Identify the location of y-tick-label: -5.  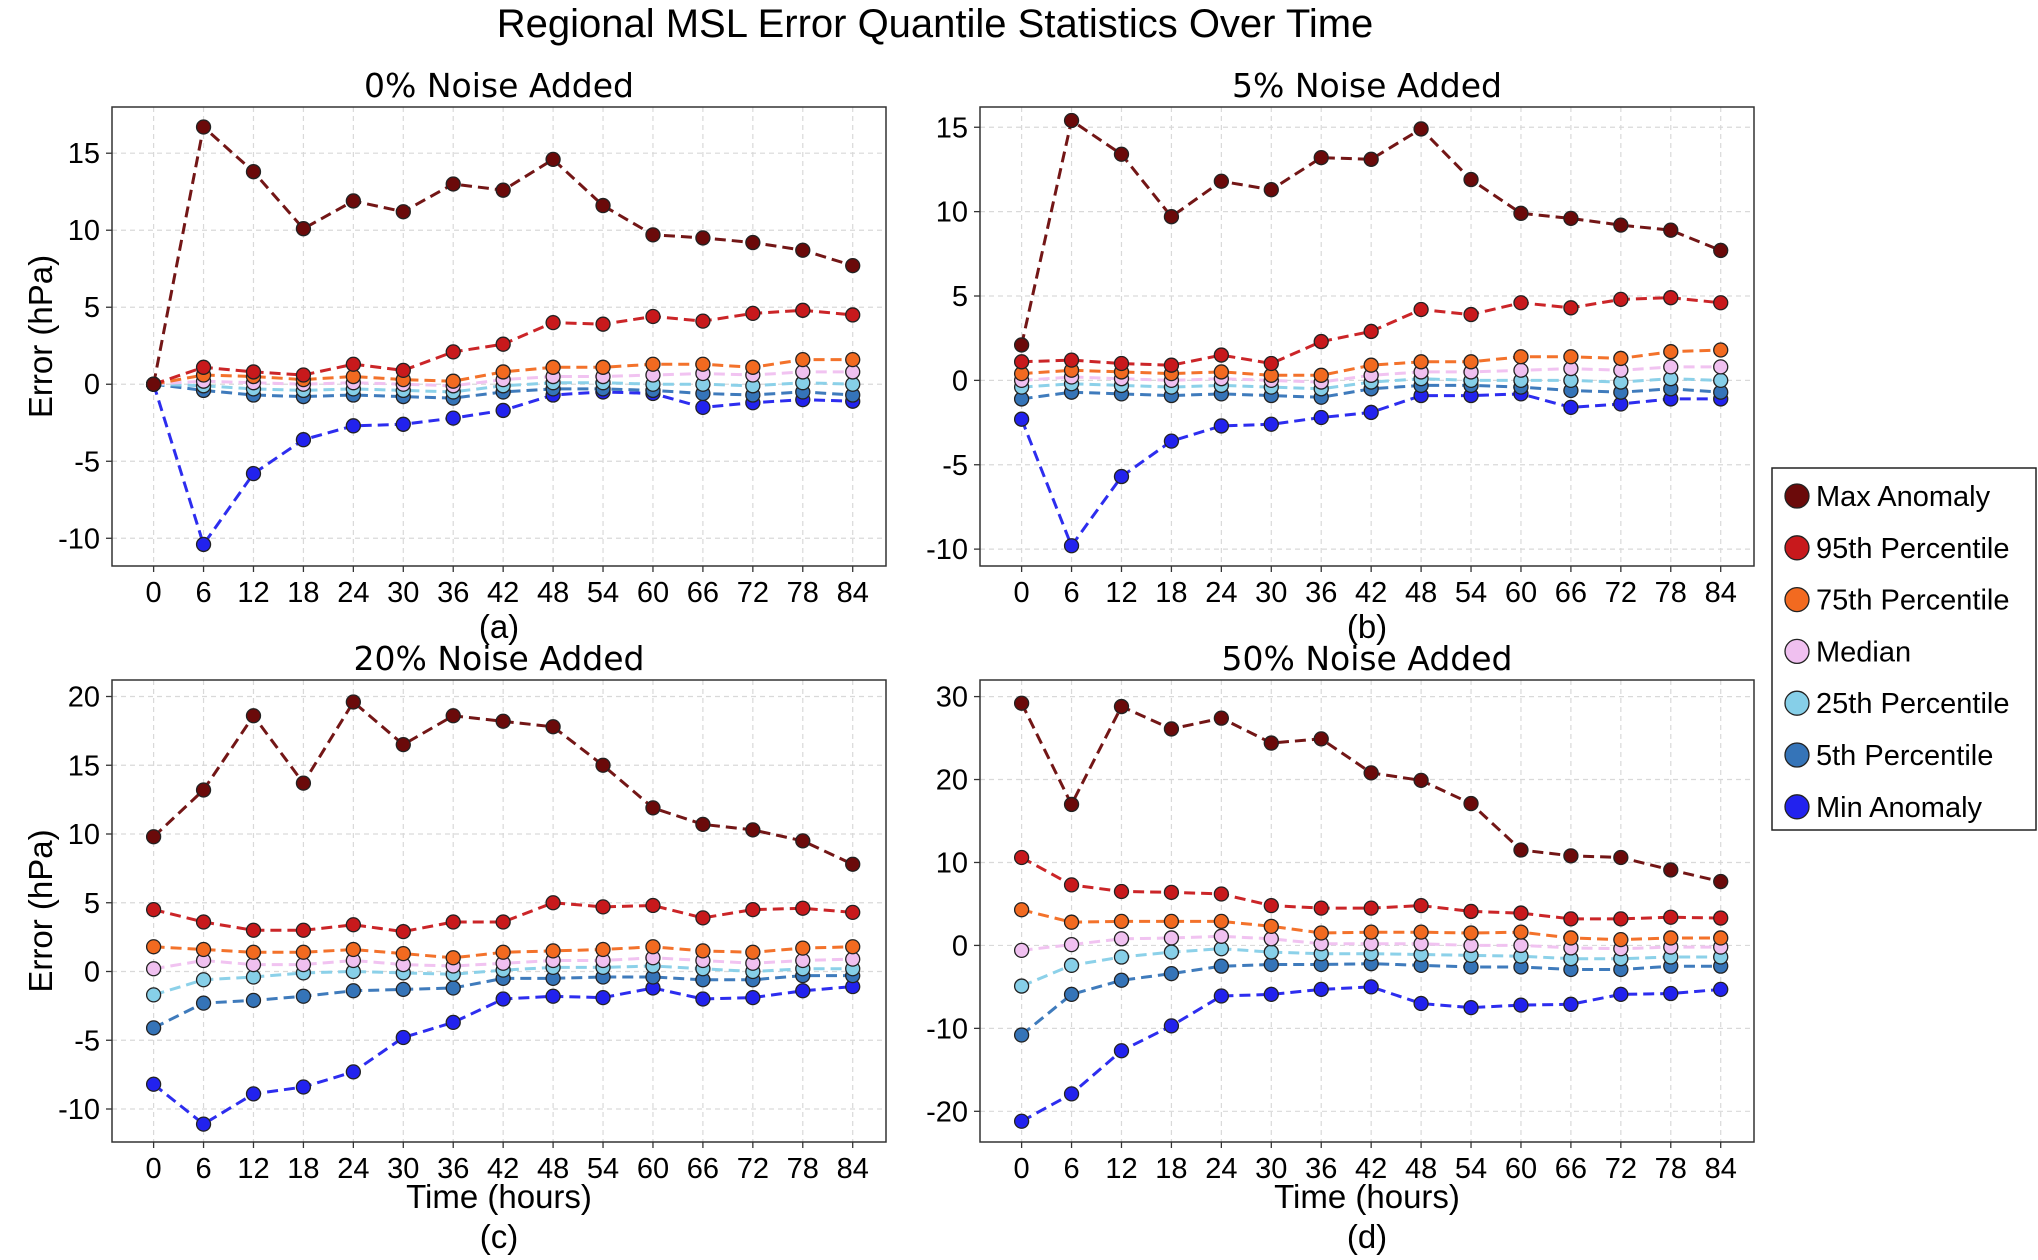
(87, 462).